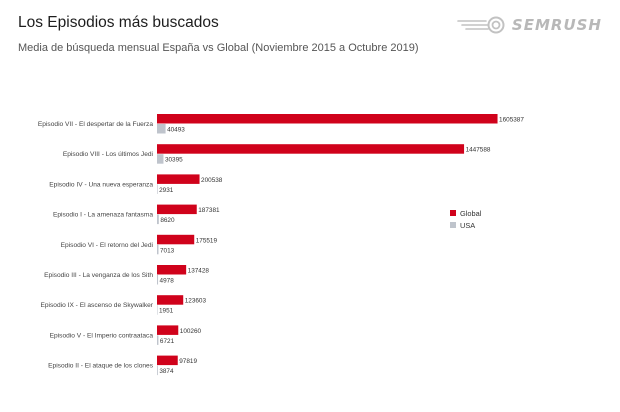 The height and width of the screenshot is (412, 620). Describe the element at coordinates (466, 219) in the screenshot. I see `legend: Global USA` at that location.